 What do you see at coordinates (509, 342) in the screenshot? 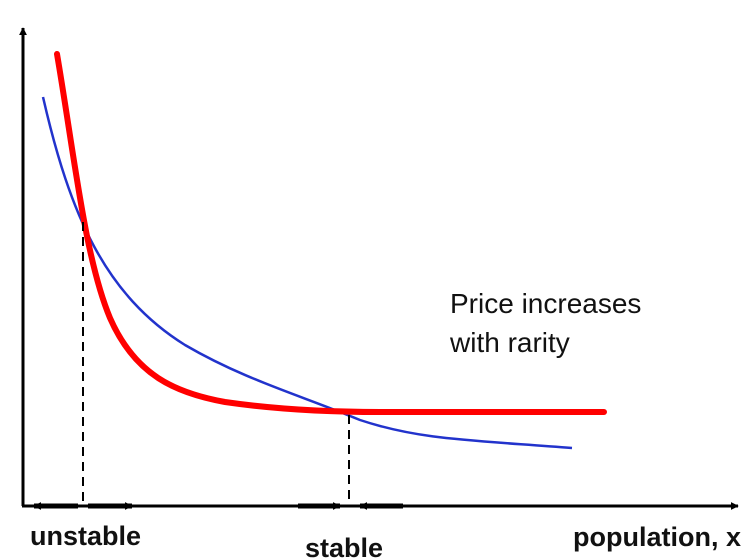
I see `annotation-line-2: with rarity` at bounding box center [509, 342].